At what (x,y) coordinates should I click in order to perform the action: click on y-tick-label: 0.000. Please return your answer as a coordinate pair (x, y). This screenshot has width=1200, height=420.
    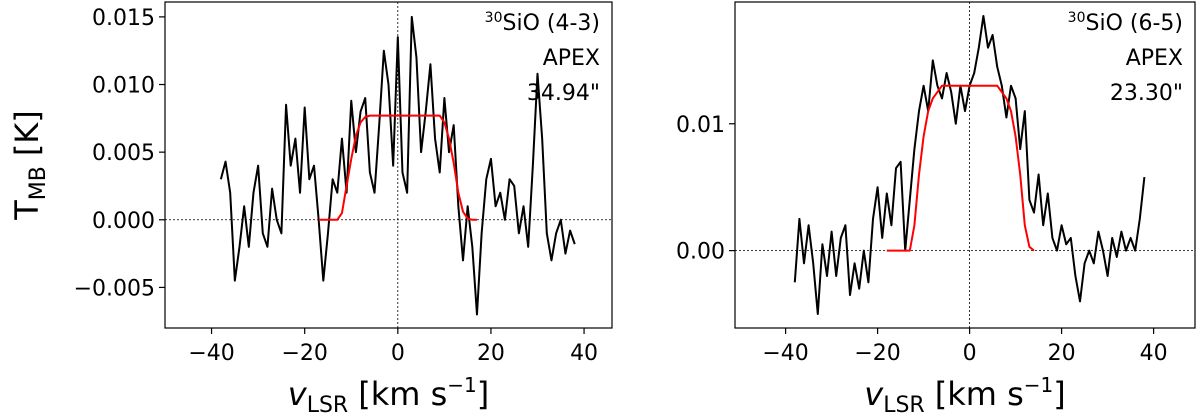
    Looking at the image, I should click on (123, 221).